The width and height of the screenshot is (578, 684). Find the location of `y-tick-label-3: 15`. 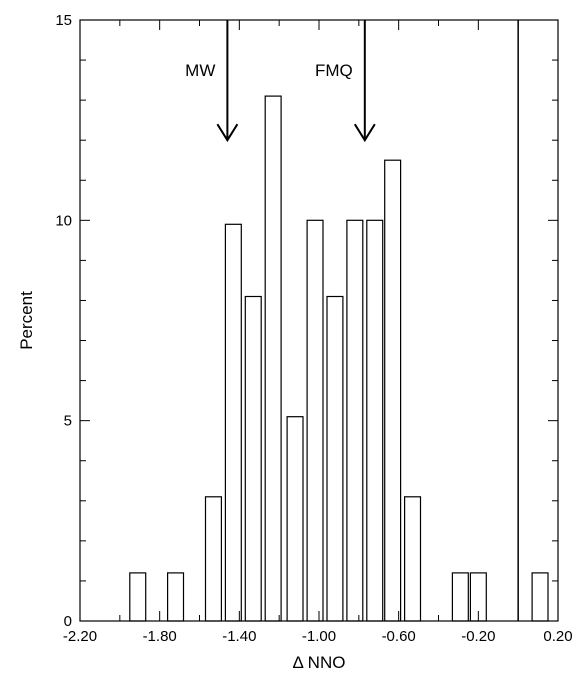

y-tick-label-3: 15 is located at coordinates (63, 20).